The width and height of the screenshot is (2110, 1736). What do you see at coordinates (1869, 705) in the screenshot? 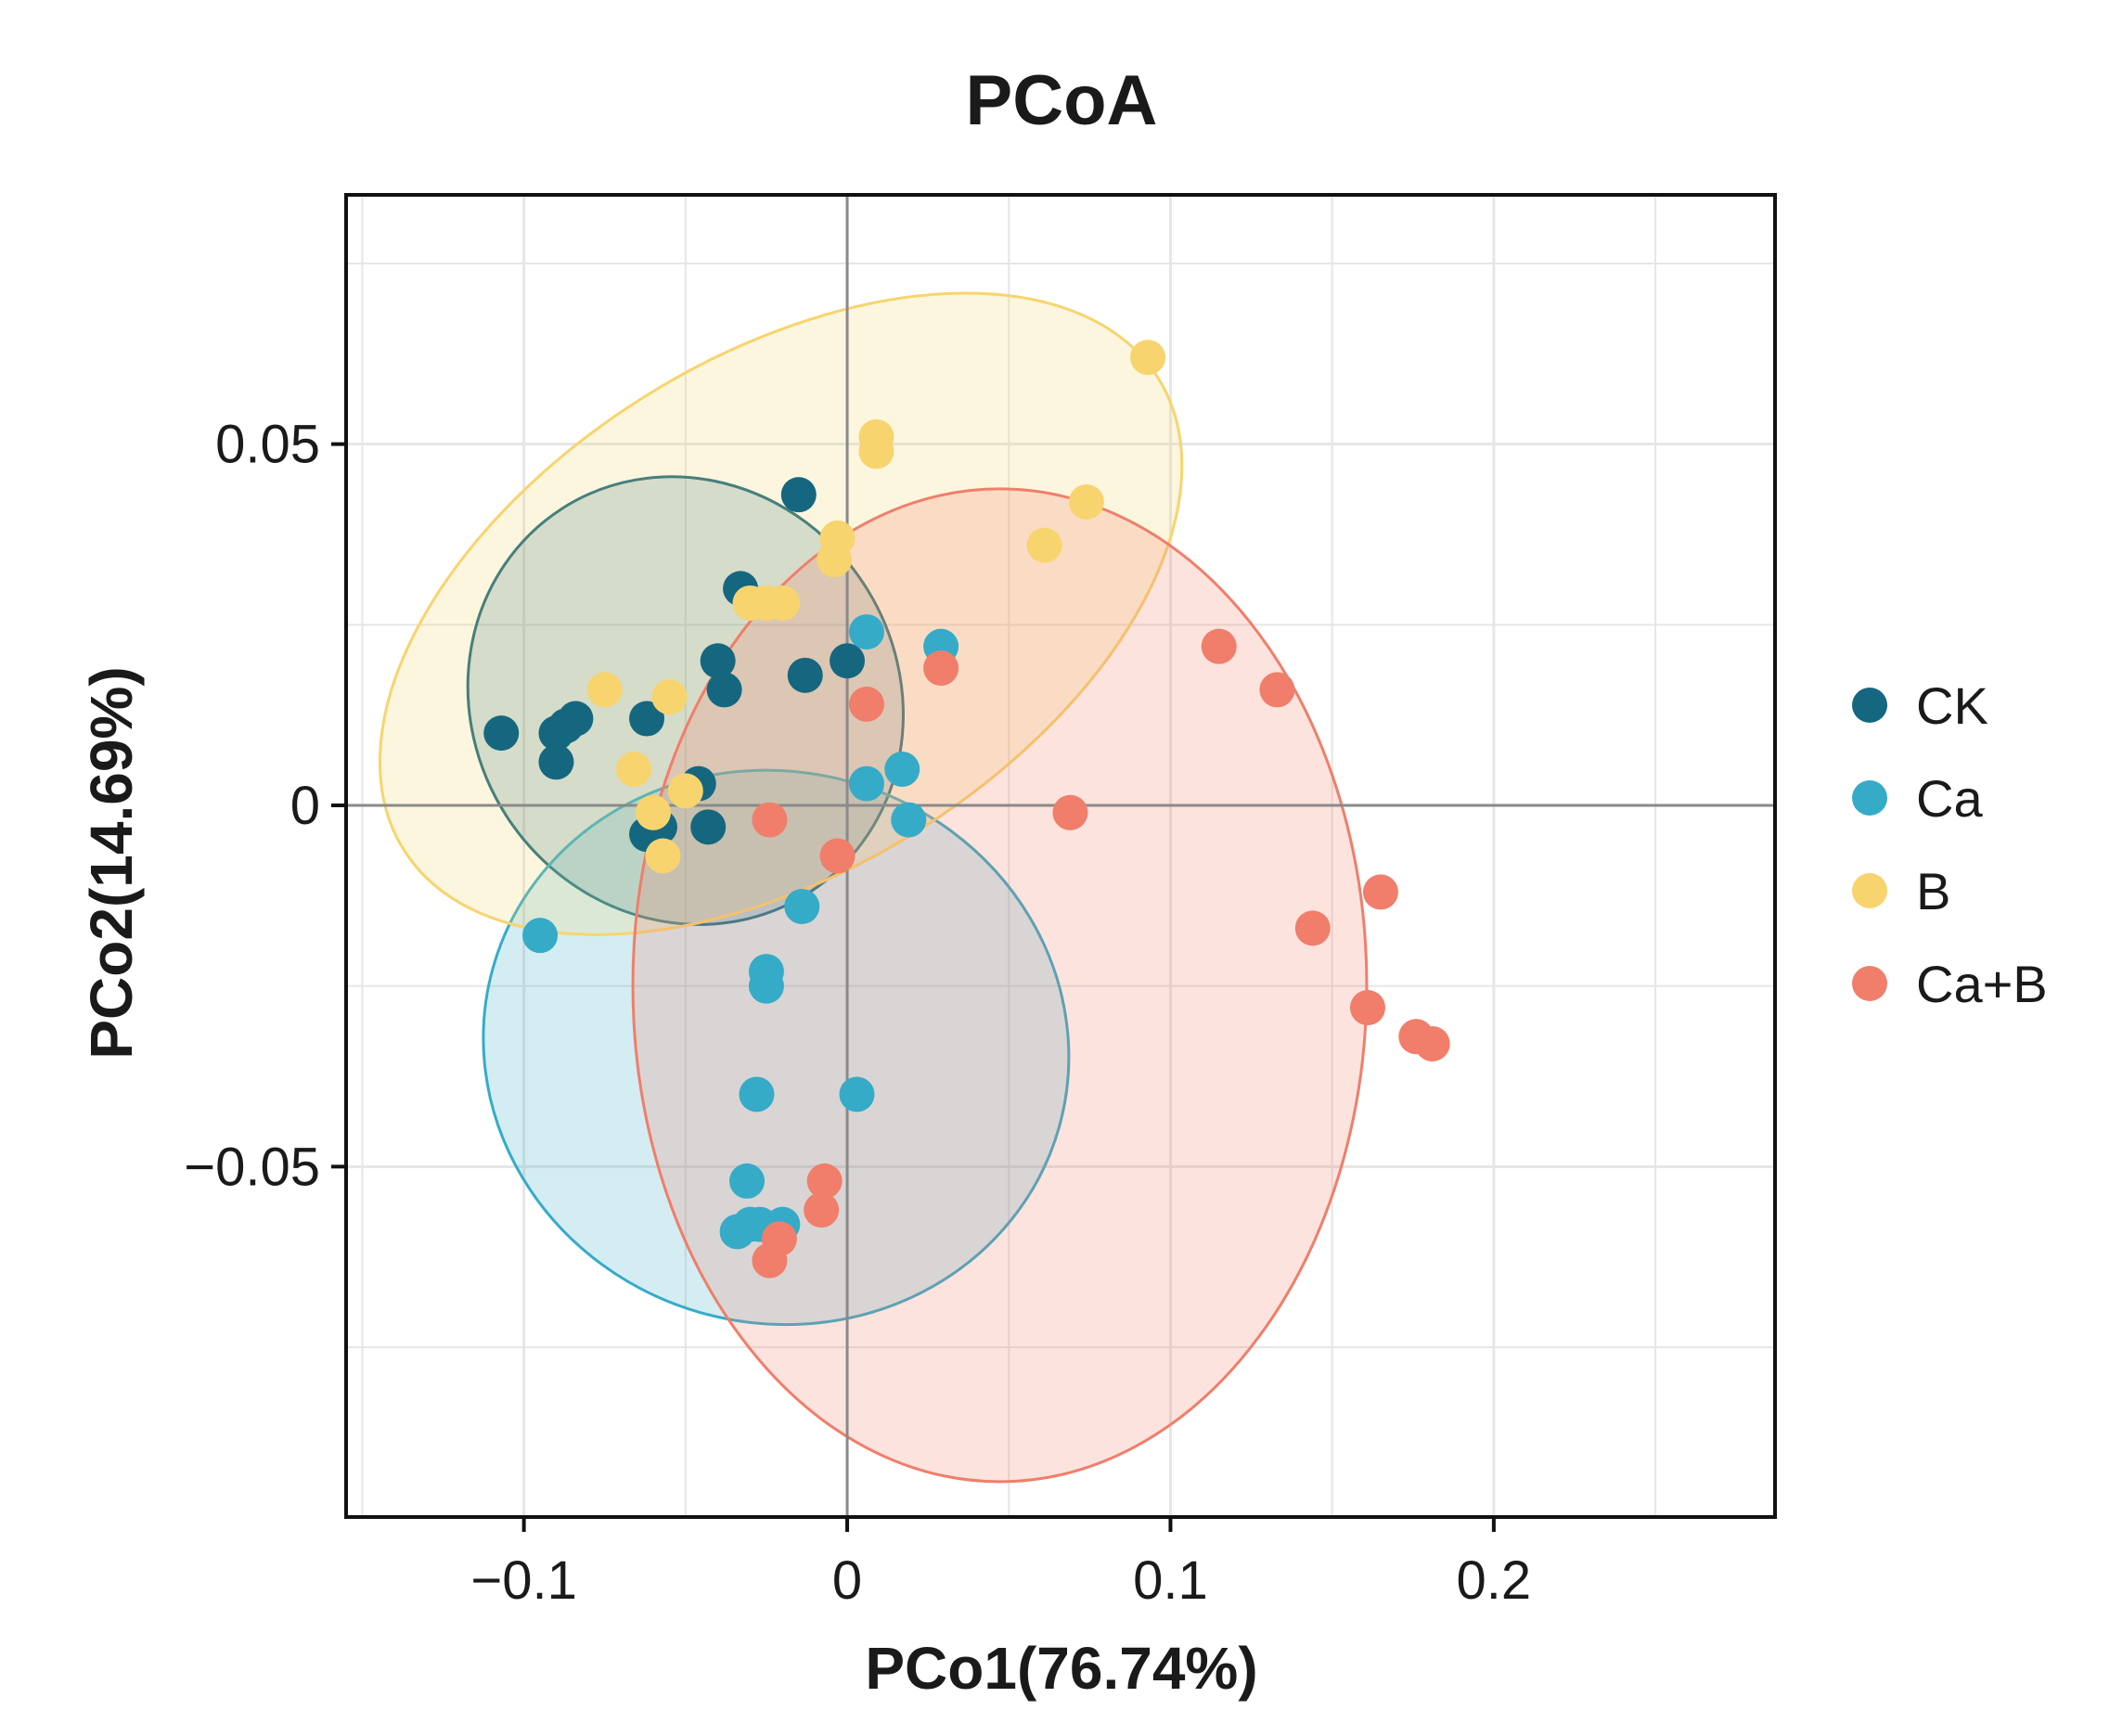
I see `legend-marker-ck` at bounding box center [1869, 705].